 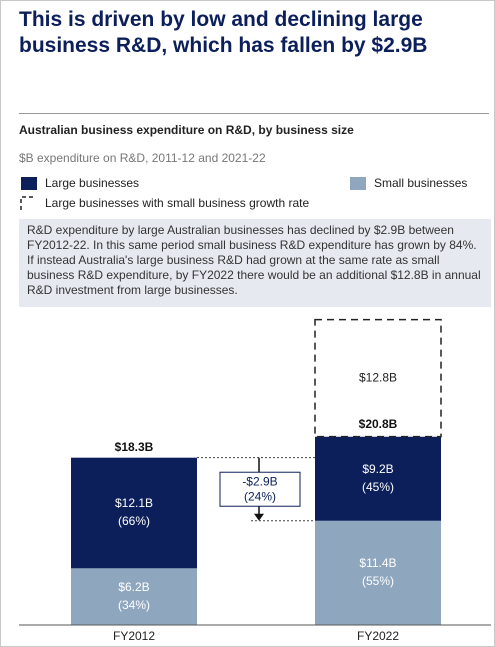 I want to click on value-label: $6.2B, so click(x=133, y=587).